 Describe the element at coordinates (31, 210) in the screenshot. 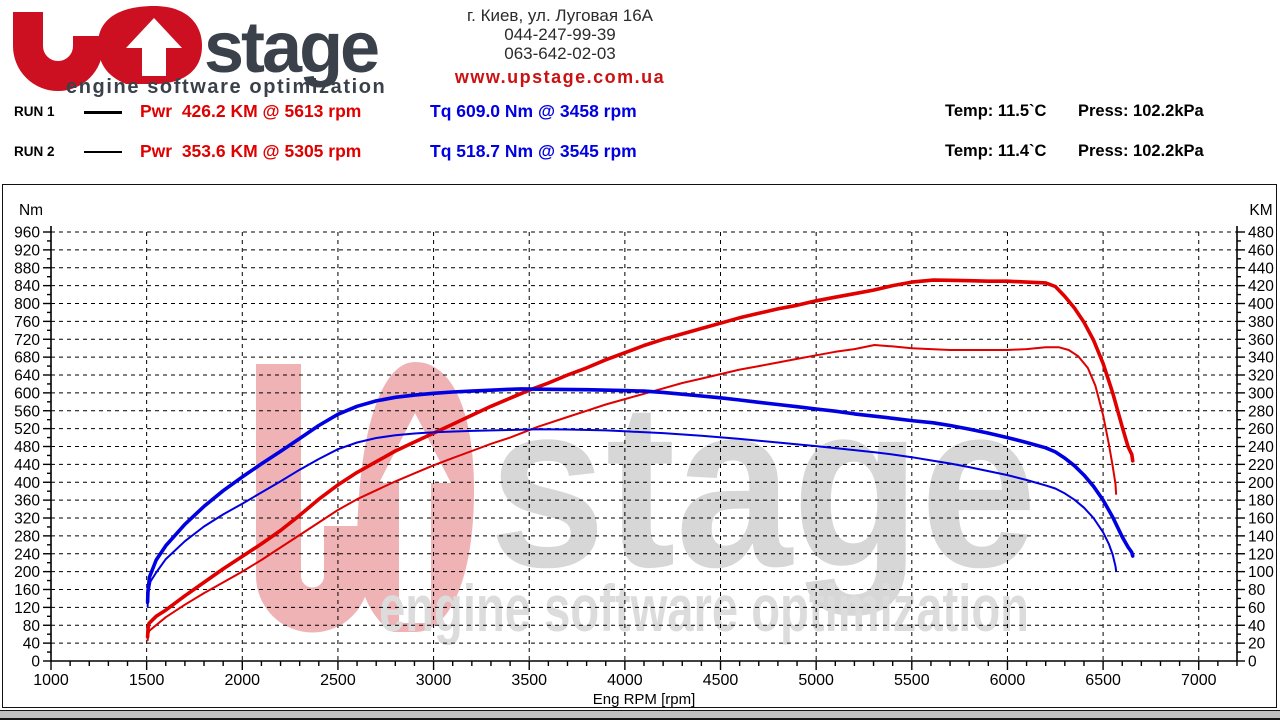

I see `y-left-axis-unit: Nm` at that location.